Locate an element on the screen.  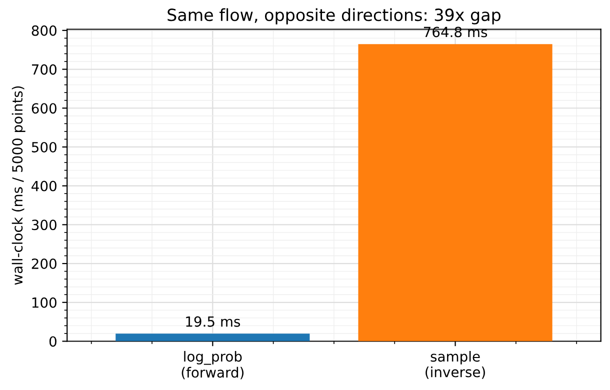
y-tick-label: 100 is located at coordinates (44, 302).